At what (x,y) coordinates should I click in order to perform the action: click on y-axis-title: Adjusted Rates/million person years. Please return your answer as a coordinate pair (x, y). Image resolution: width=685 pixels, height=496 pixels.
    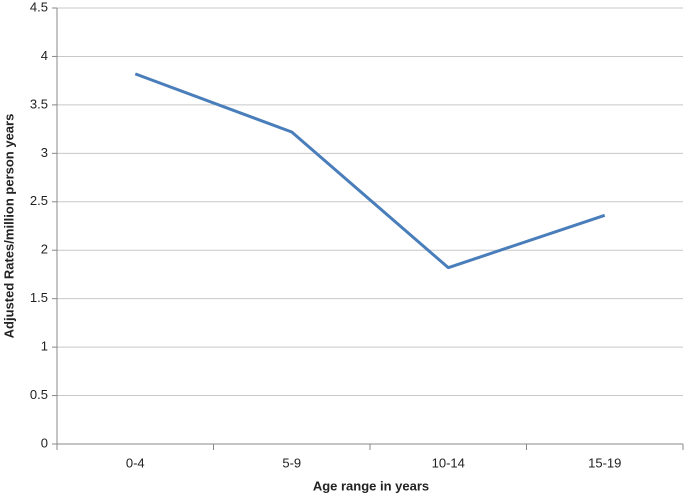
    Looking at the image, I should click on (8, 226).